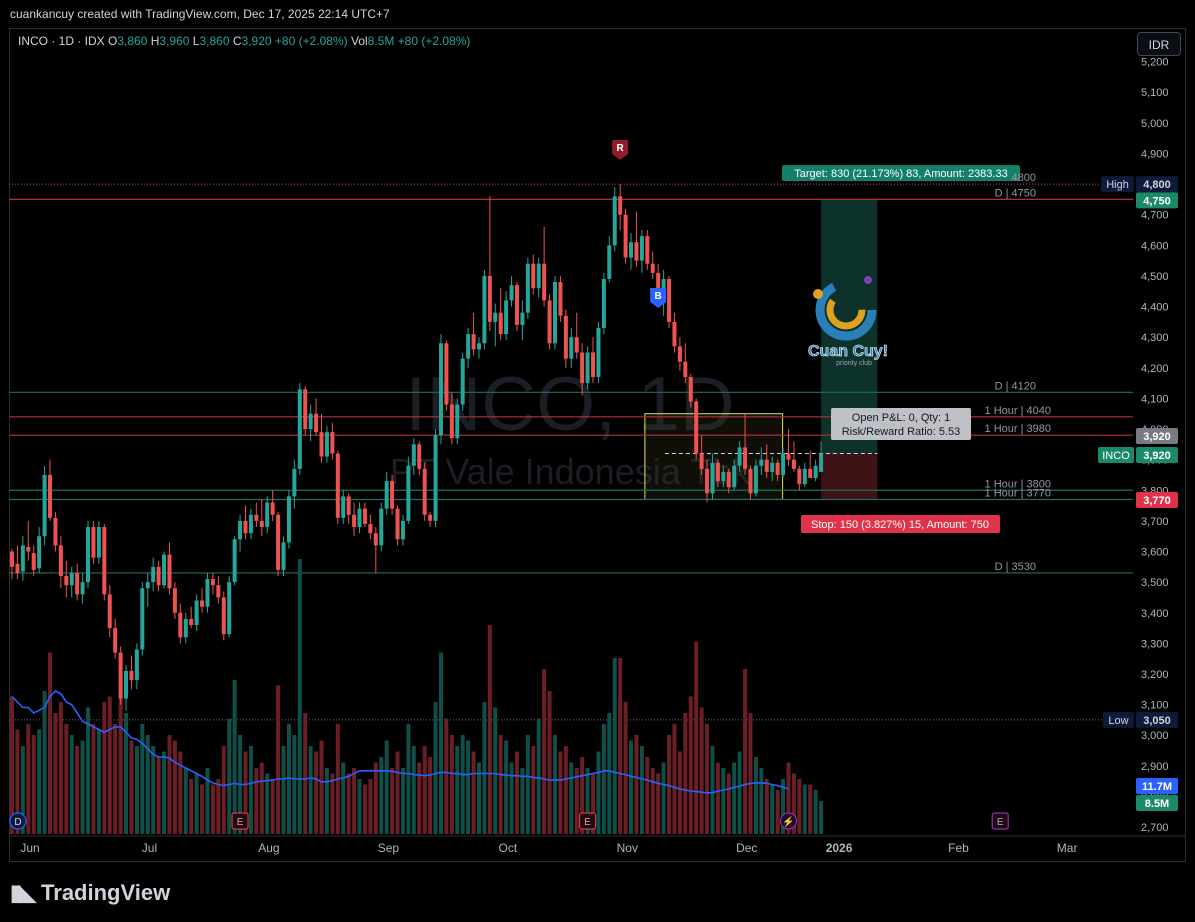 This screenshot has height=922, width=1195. I want to click on earnings-event-icon: E, so click(1000, 821).